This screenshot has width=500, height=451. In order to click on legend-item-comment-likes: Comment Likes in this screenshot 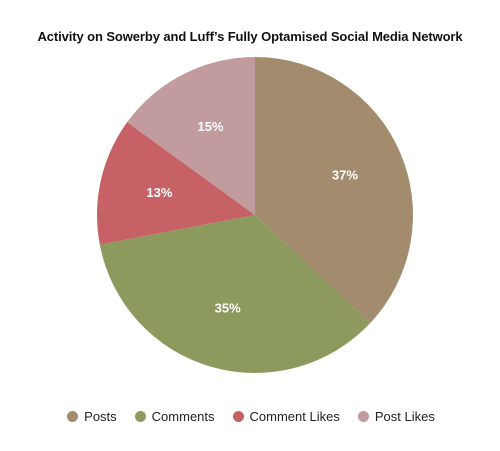, I will do `click(285, 416)`.